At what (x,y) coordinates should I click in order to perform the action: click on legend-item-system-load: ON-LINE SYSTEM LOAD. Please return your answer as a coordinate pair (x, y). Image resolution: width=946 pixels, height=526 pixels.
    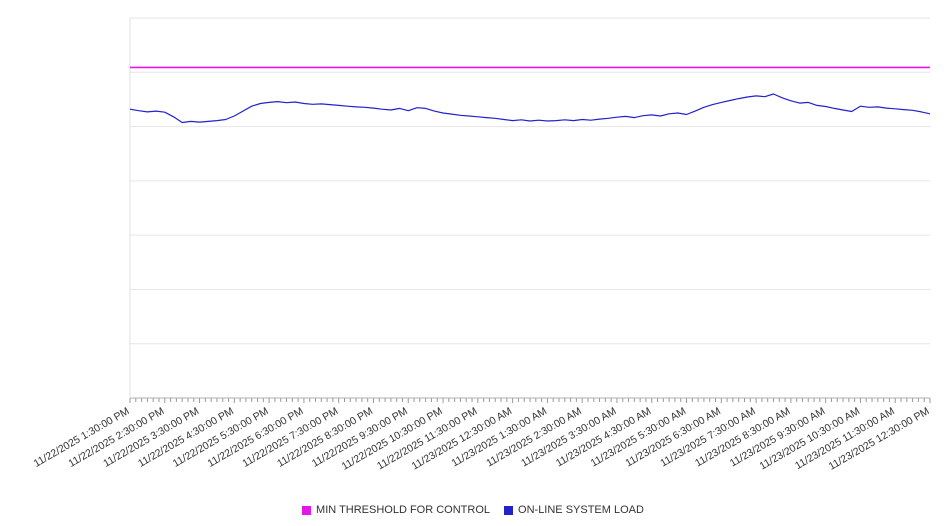
    Looking at the image, I should click on (574, 510).